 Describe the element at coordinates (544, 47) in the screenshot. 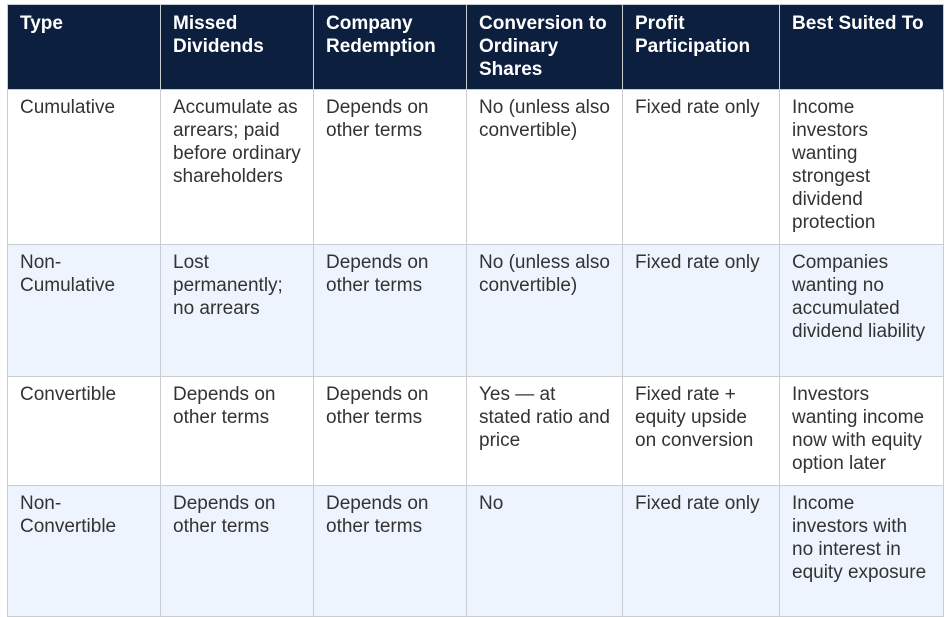

I see `header-conversion: Conversion to Ordinary Shares` at that location.